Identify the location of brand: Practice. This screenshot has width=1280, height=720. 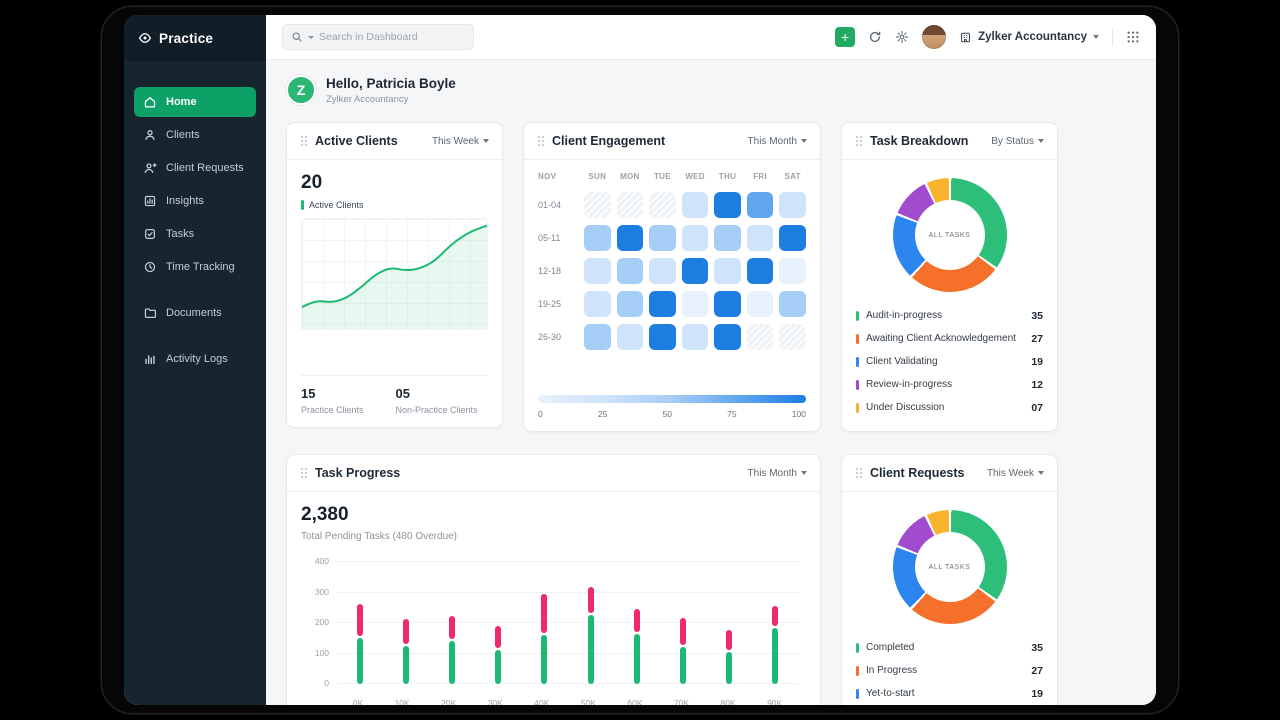
(195, 38).